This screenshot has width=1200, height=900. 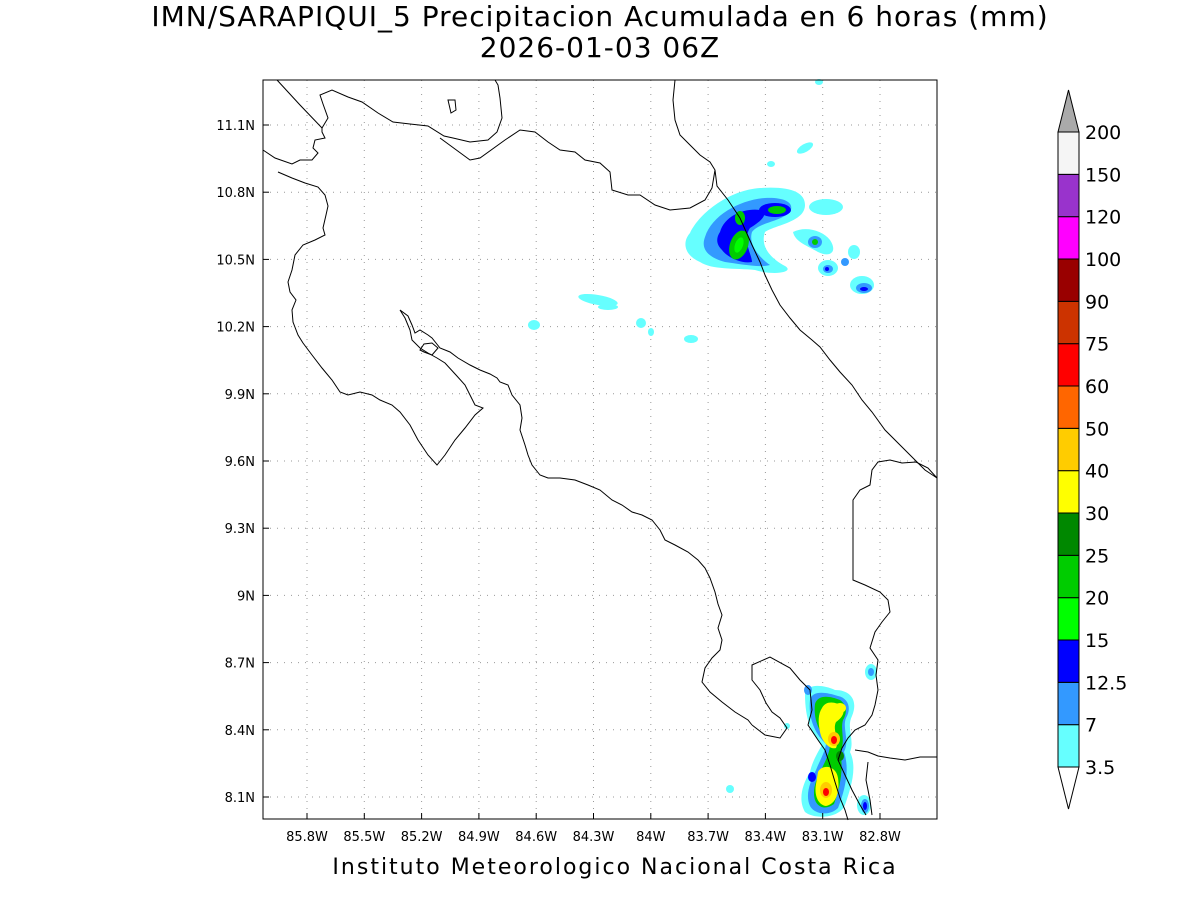 I want to click on colorbar-lower-arrow, so click(x=1068, y=788).